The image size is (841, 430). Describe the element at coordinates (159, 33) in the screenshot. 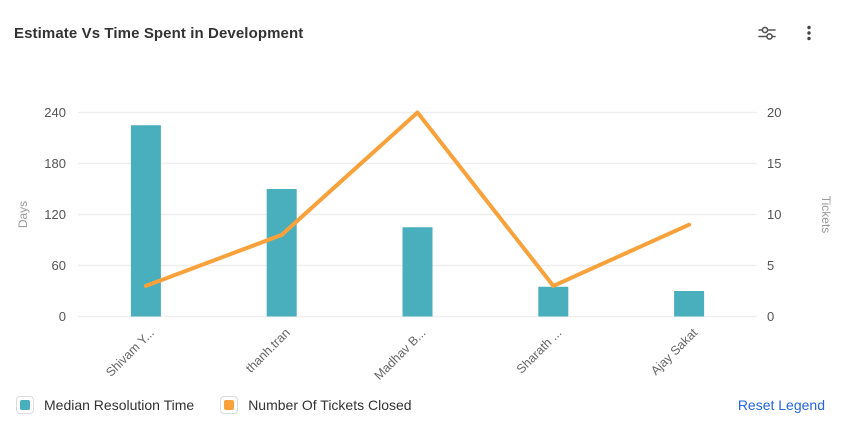

I see `chart-title: Estimate Vs Time Spent in Development` at that location.